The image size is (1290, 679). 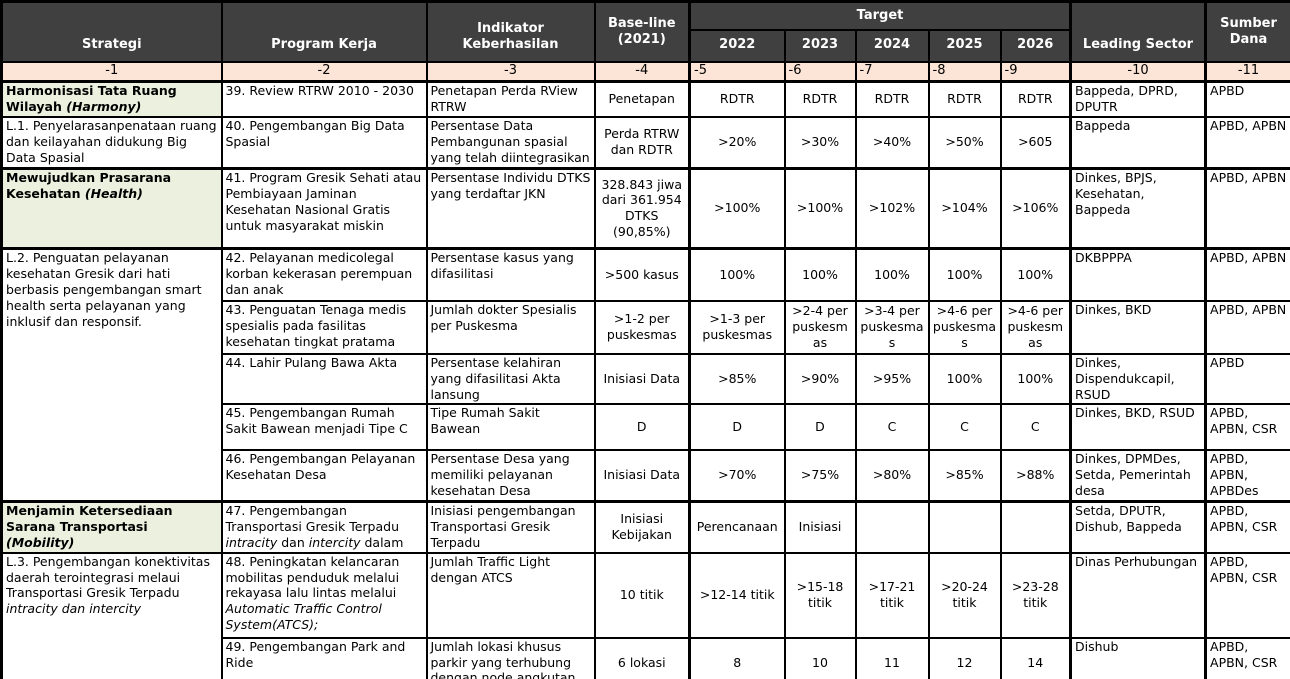 What do you see at coordinates (324, 379) in the screenshot?
I see `program-cell: 44. Lahir Pulang Bawa Akta` at bounding box center [324, 379].